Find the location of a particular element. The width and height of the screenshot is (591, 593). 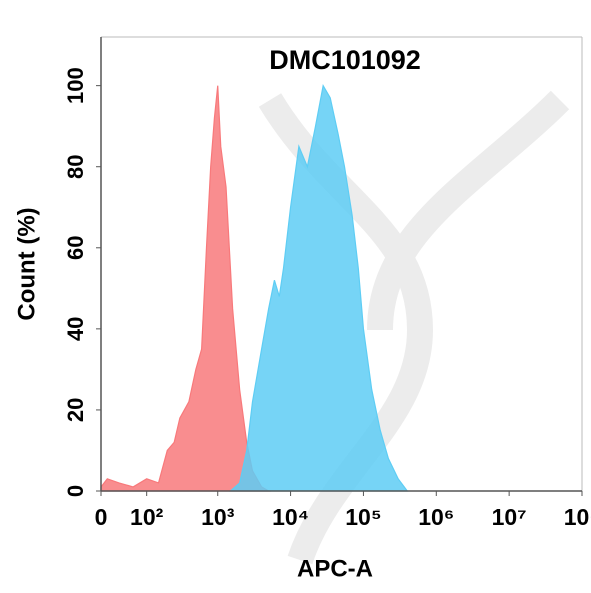

y-axis-label: Count (%) is located at coordinates (26, 263).